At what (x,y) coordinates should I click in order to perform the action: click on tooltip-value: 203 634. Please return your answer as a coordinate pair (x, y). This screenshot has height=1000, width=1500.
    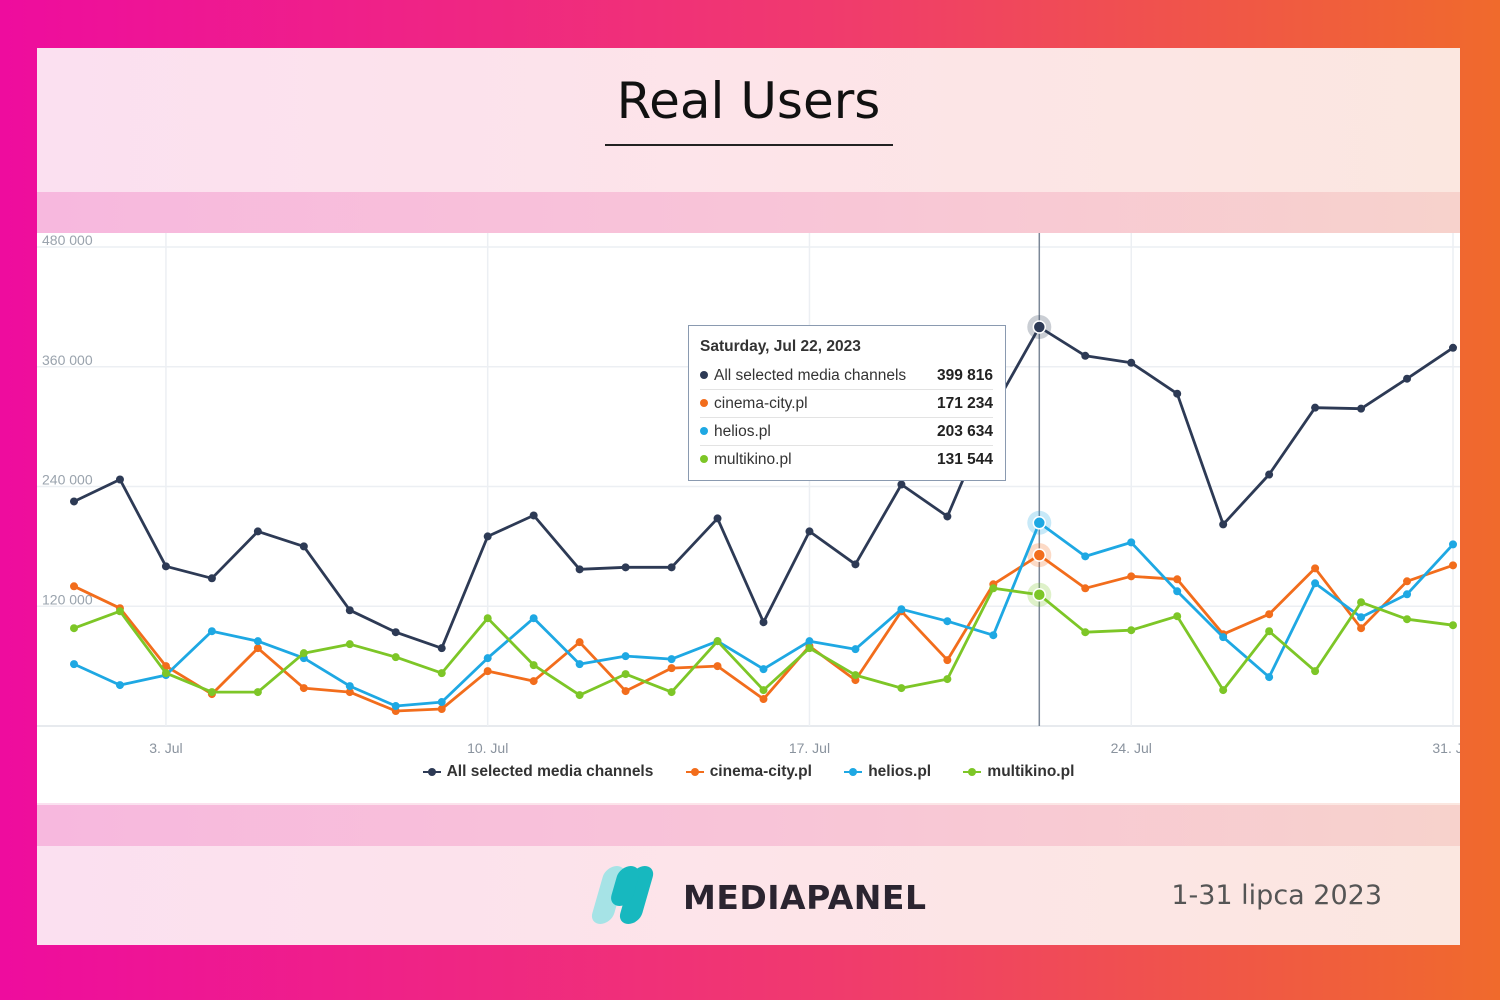
    Looking at the image, I should click on (964, 431).